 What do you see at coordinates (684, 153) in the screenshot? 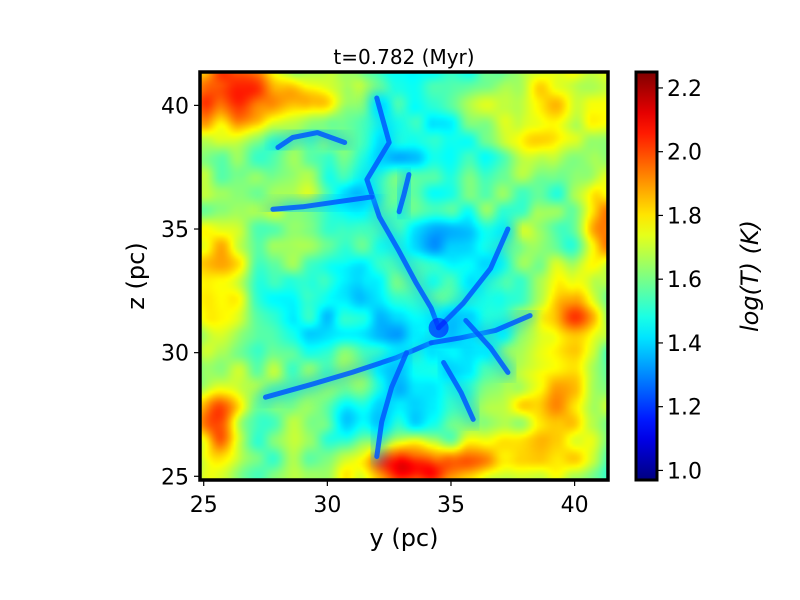
I see `colorbar-tick-label: 2.0` at bounding box center [684, 153].